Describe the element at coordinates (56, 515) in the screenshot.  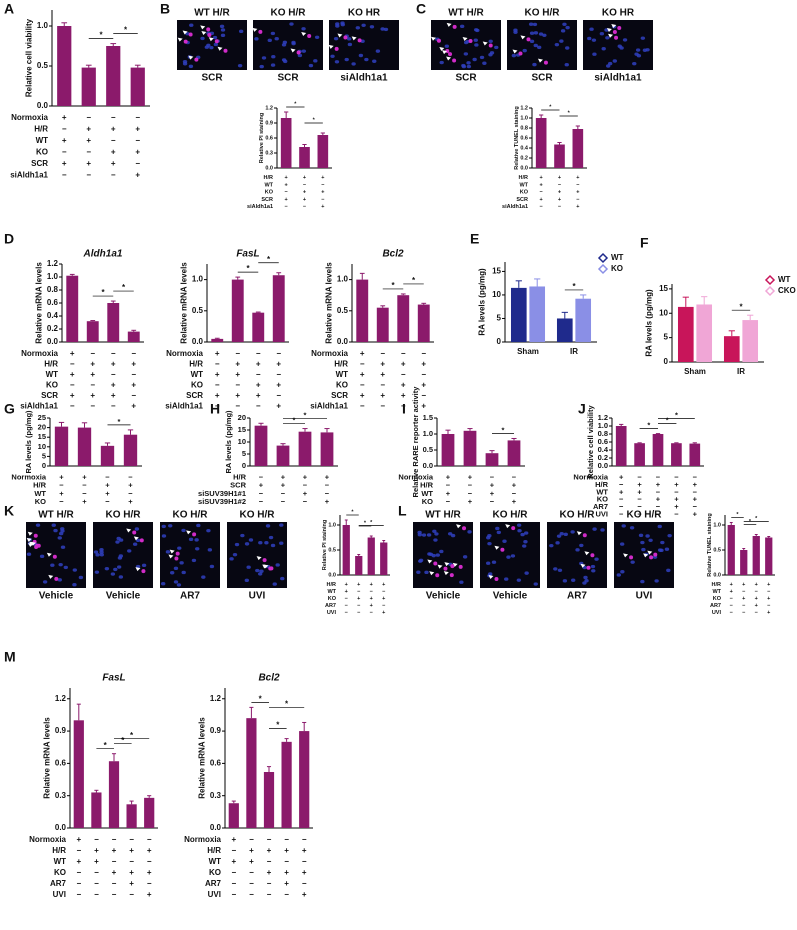
I see `image-top-label: WT H/R` at that location.